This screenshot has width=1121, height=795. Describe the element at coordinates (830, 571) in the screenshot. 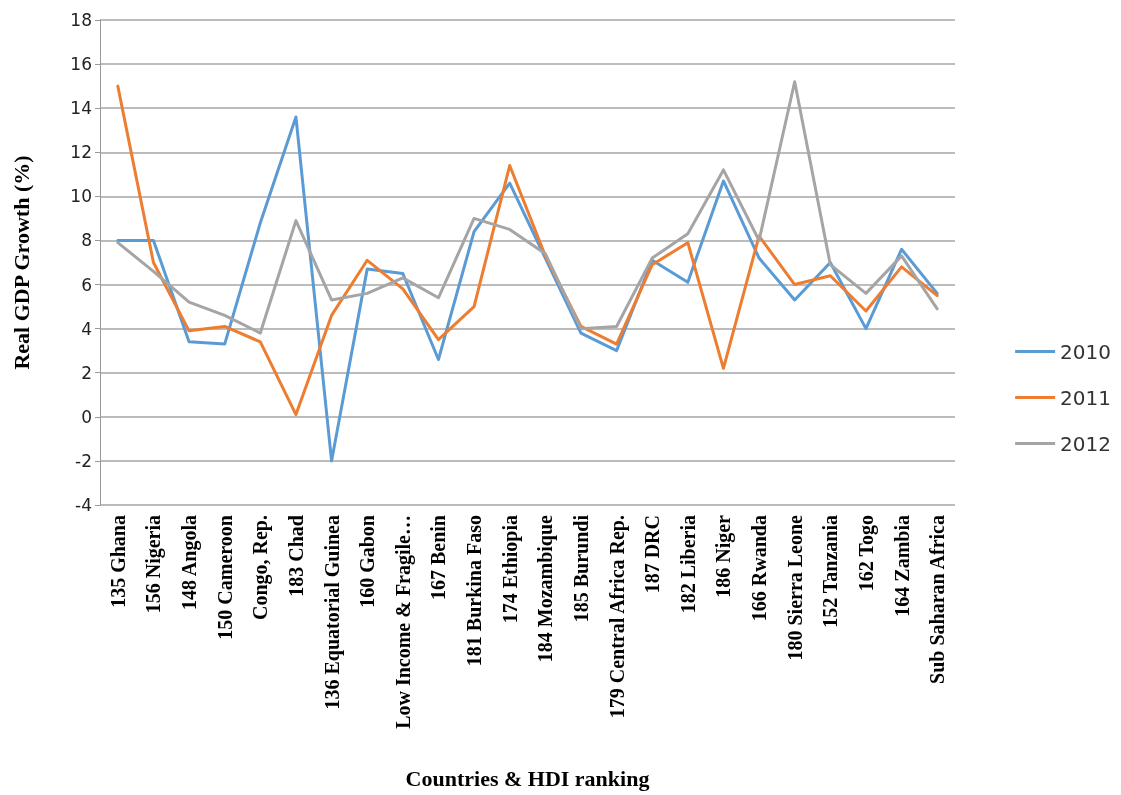

I see `x-tick-label: 152 Tanzania` at that location.